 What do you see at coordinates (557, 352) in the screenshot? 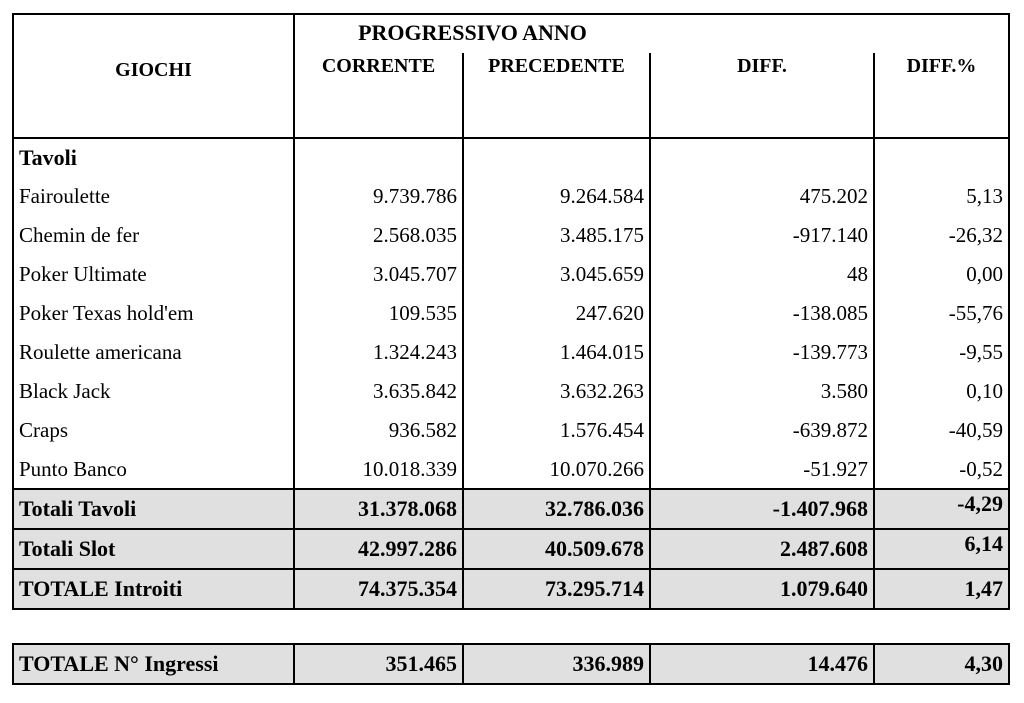
I see `cell-precedente: 1.464.015` at bounding box center [557, 352].